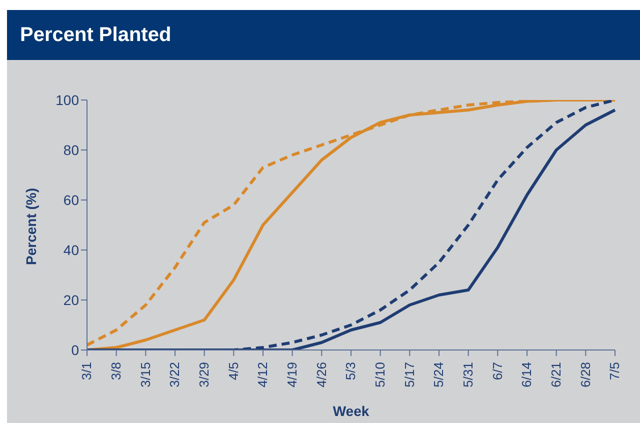 This screenshot has height=423, width=640. I want to click on x-tick-label: 3/8, so click(116, 371).